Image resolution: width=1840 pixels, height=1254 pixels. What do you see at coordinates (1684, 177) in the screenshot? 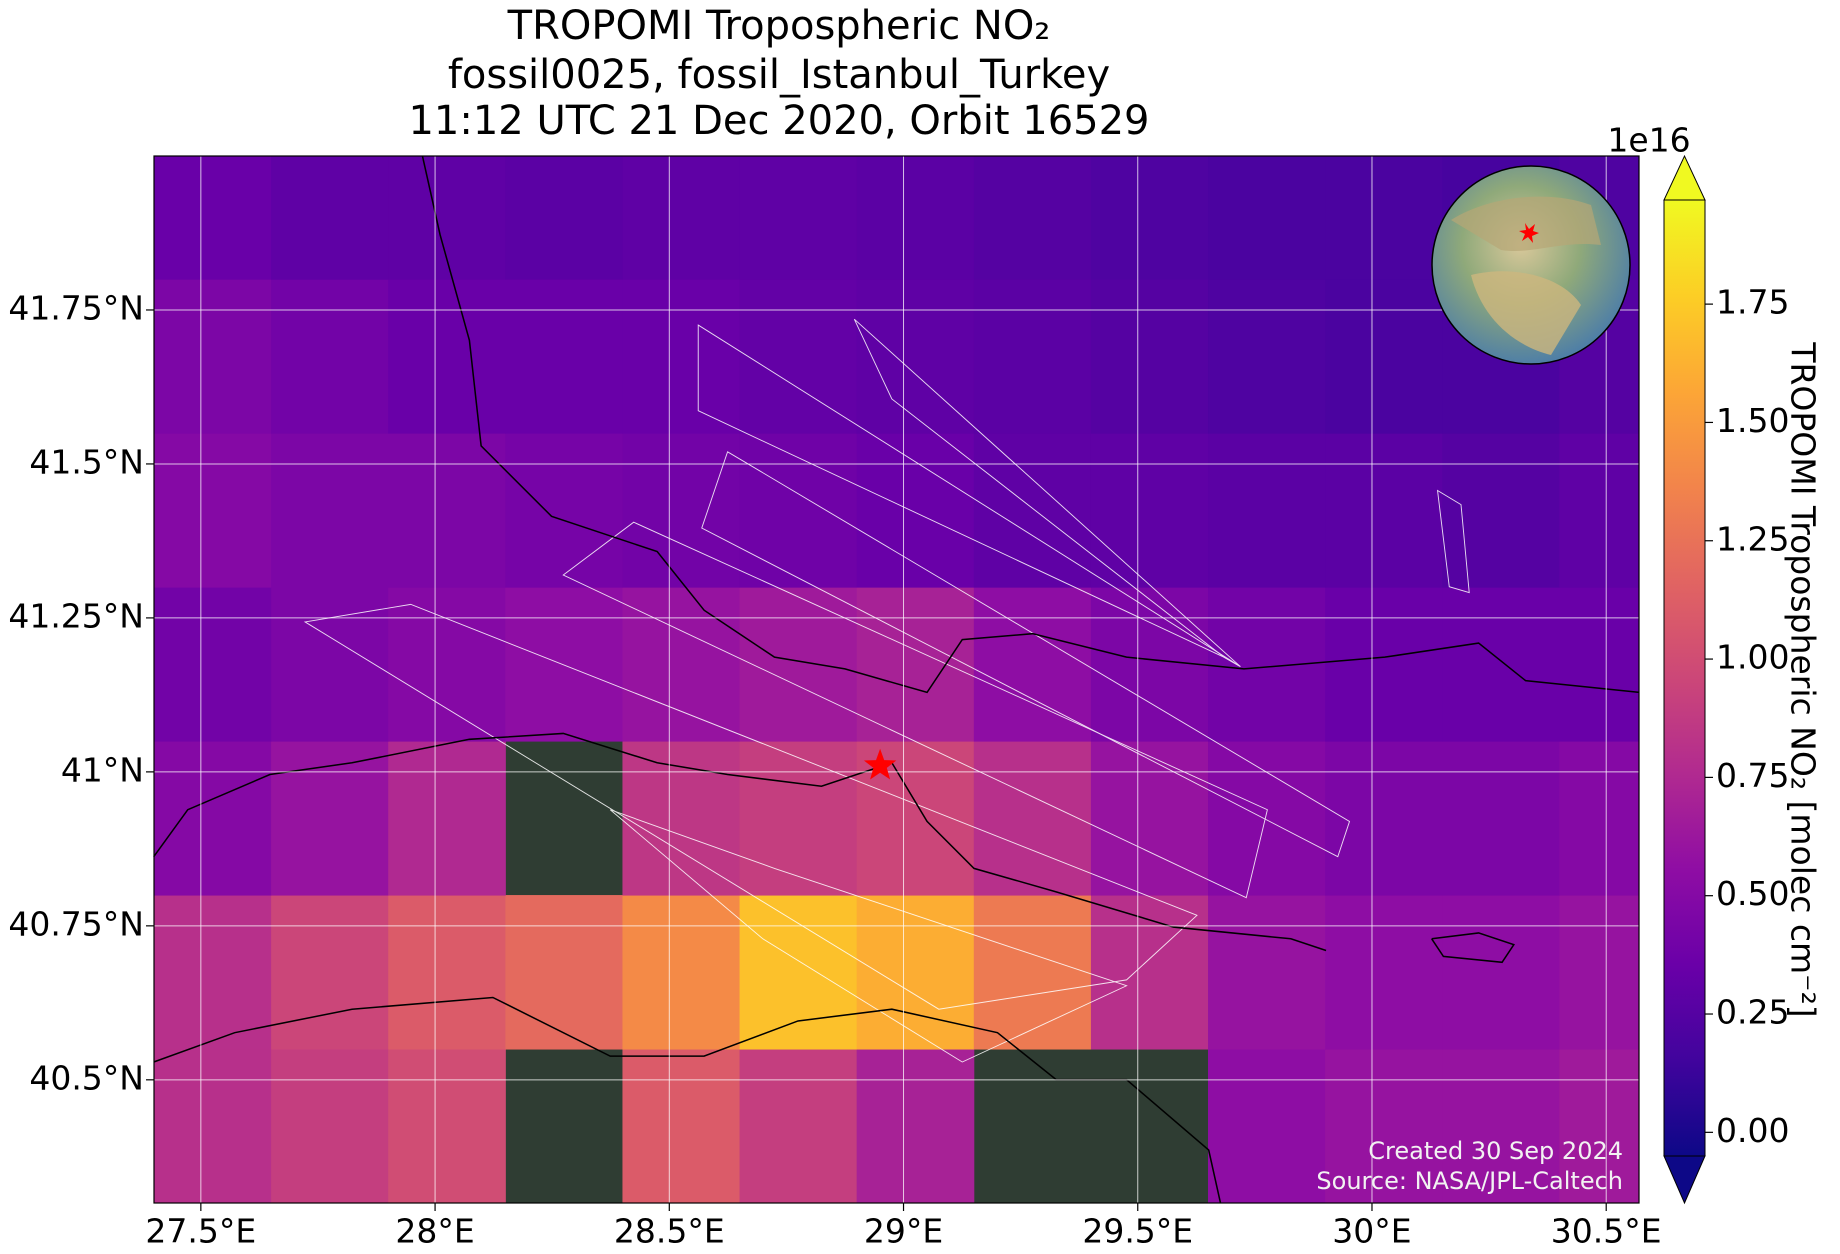
I see `colorbar-extend-max` at bounding box center [1684, 177].